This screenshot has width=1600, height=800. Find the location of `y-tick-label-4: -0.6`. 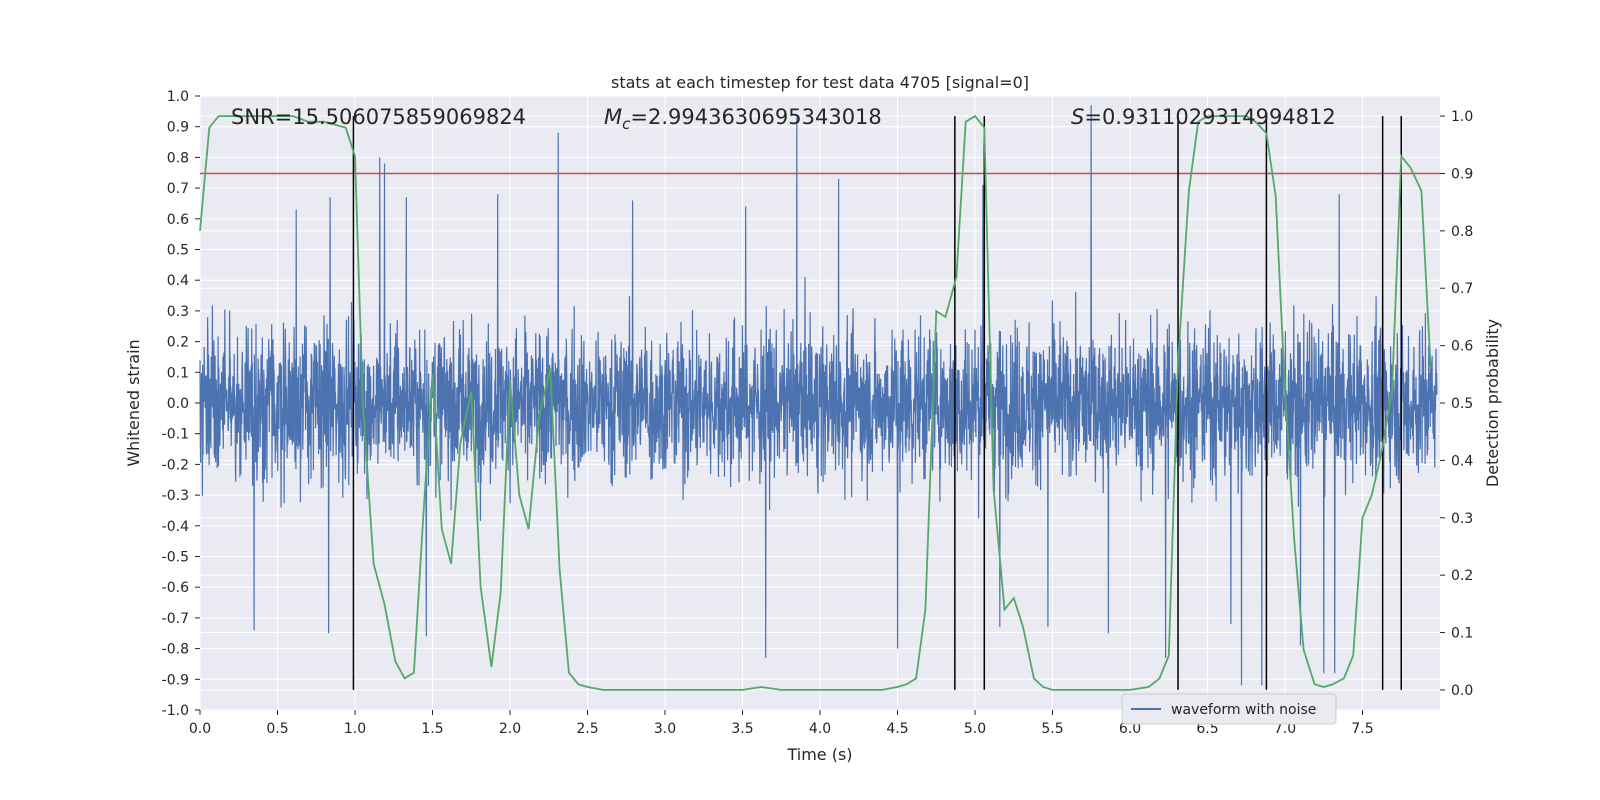

y-tick-label-4: -0.6 is located at coordinates (175, 588).